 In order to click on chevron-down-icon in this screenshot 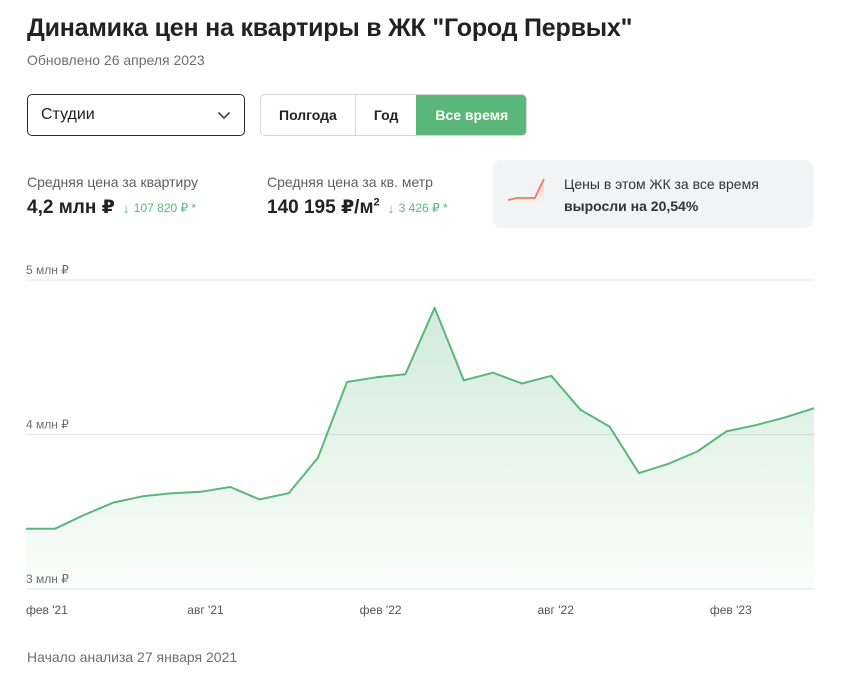, I will do `click(224, 115)`.